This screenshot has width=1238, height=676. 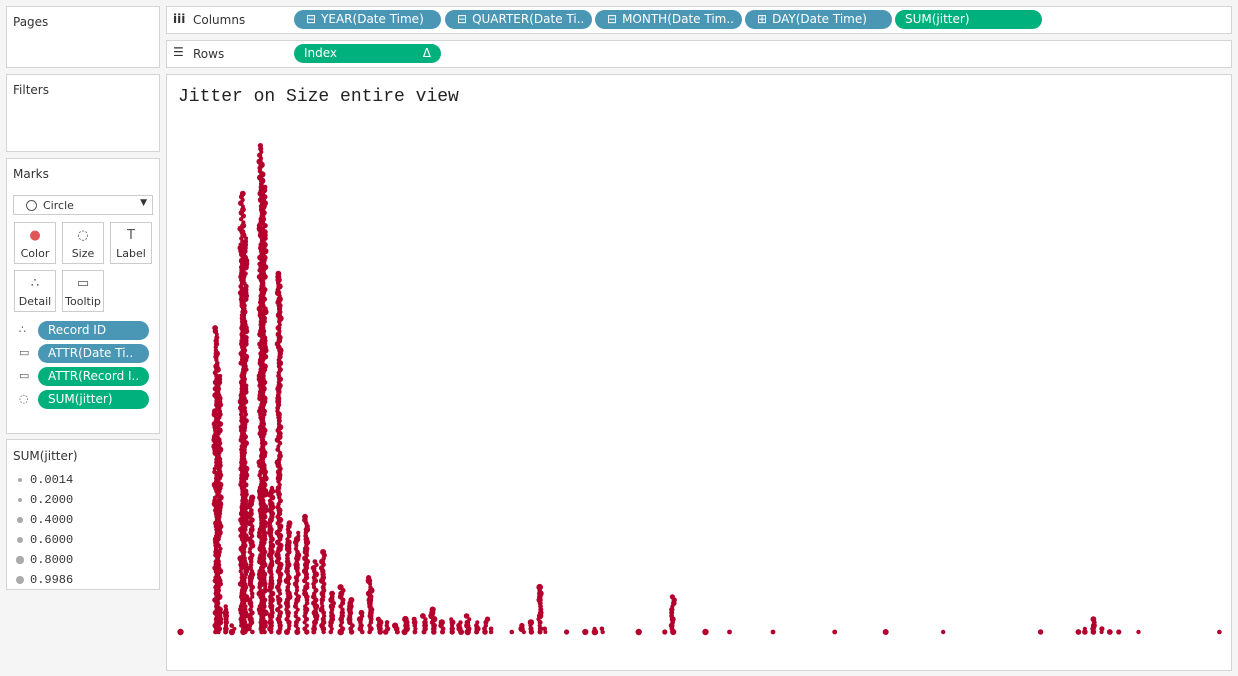 I want to click on column-pill: ⊟ QUARTER(Date Ti.., so click(x=518, y=19).